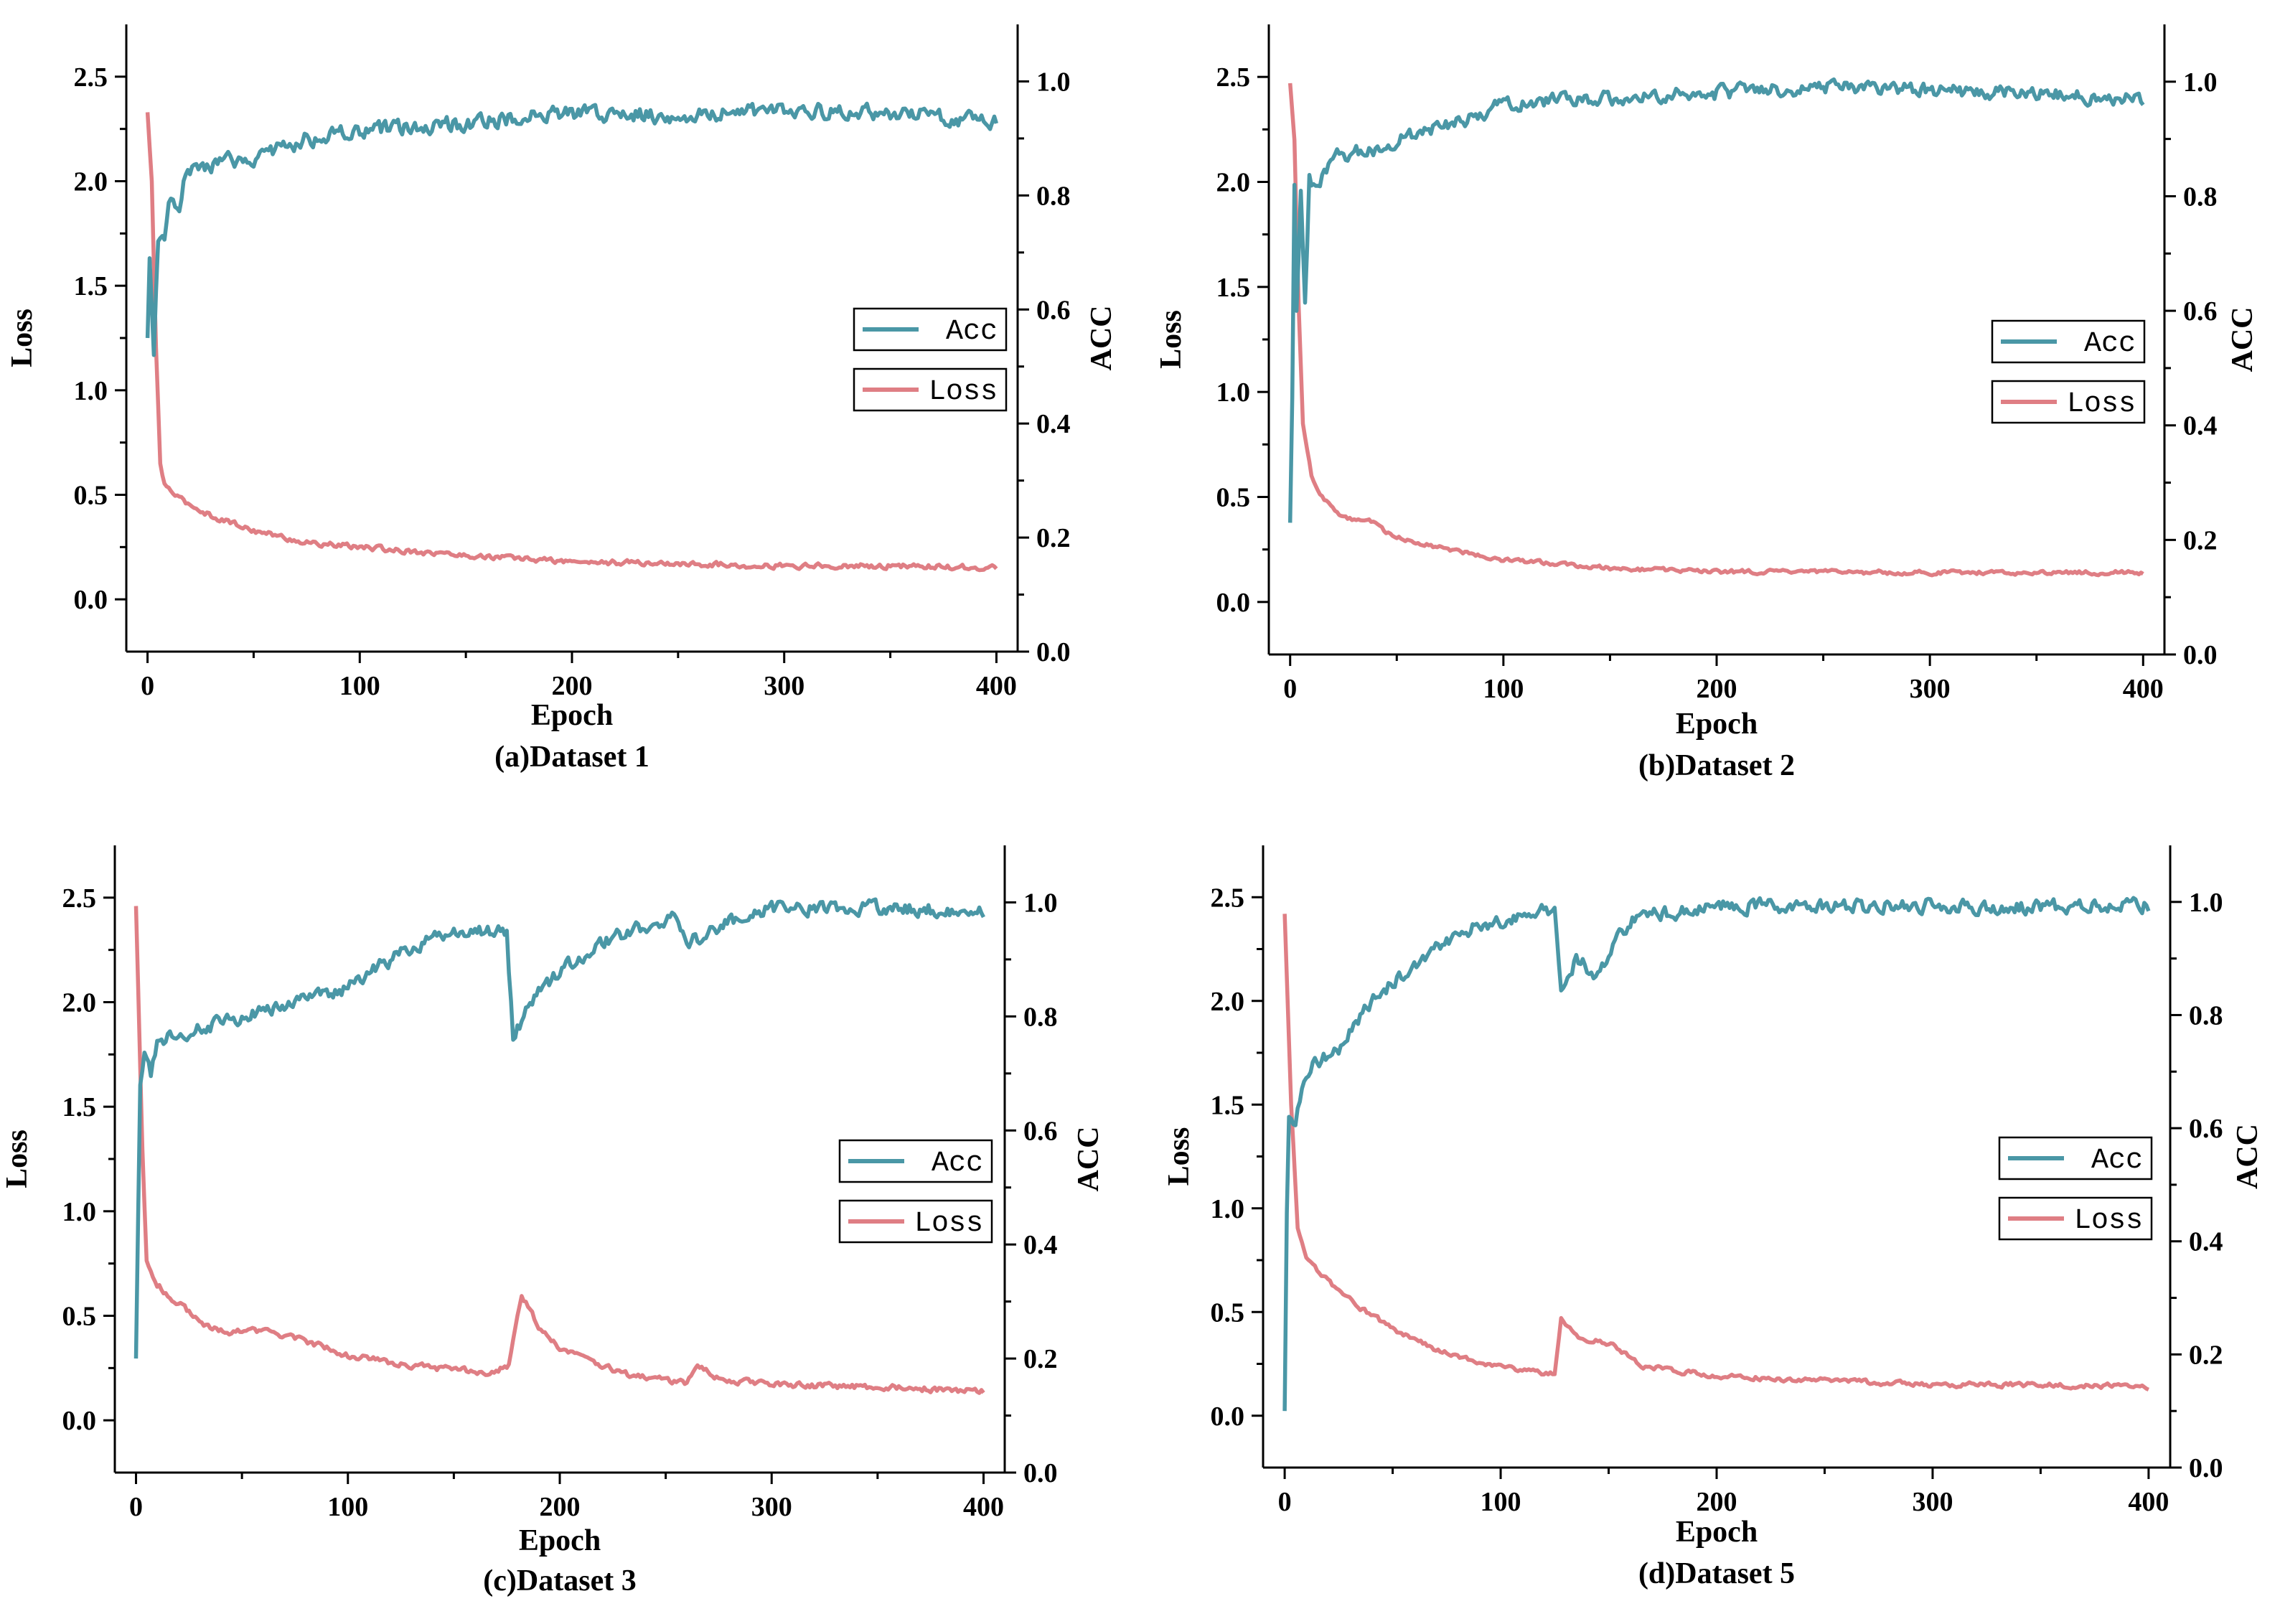  What do you see at coordinates (571, 758) in the screenshot?
I see `panel-caption: (a)Dataset 1` at bounding box center [571, 758].